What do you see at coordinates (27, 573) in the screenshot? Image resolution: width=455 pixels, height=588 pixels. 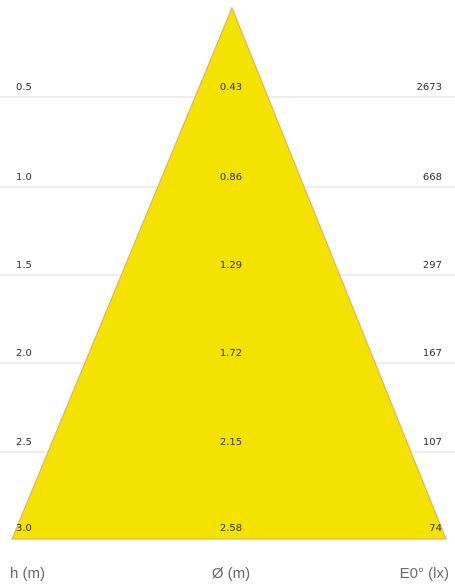 I see `height-axis-label: h (m)` at bounding box center [27, 573].